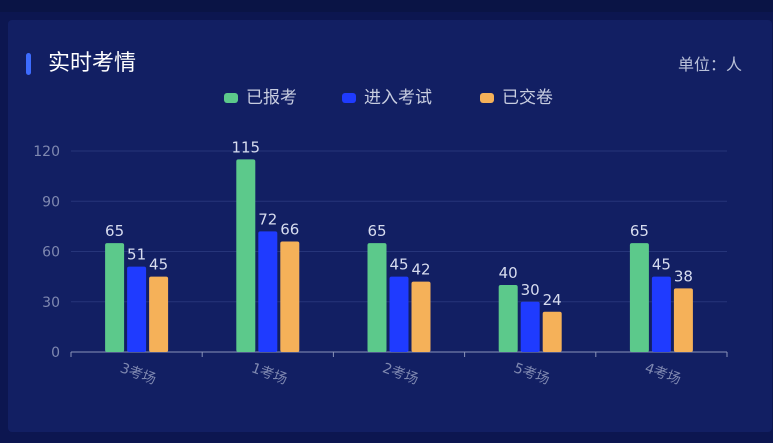 This screenshot has width=773, height=443. I want to click on legend-label-registered: 已报考, so click(271, 98).